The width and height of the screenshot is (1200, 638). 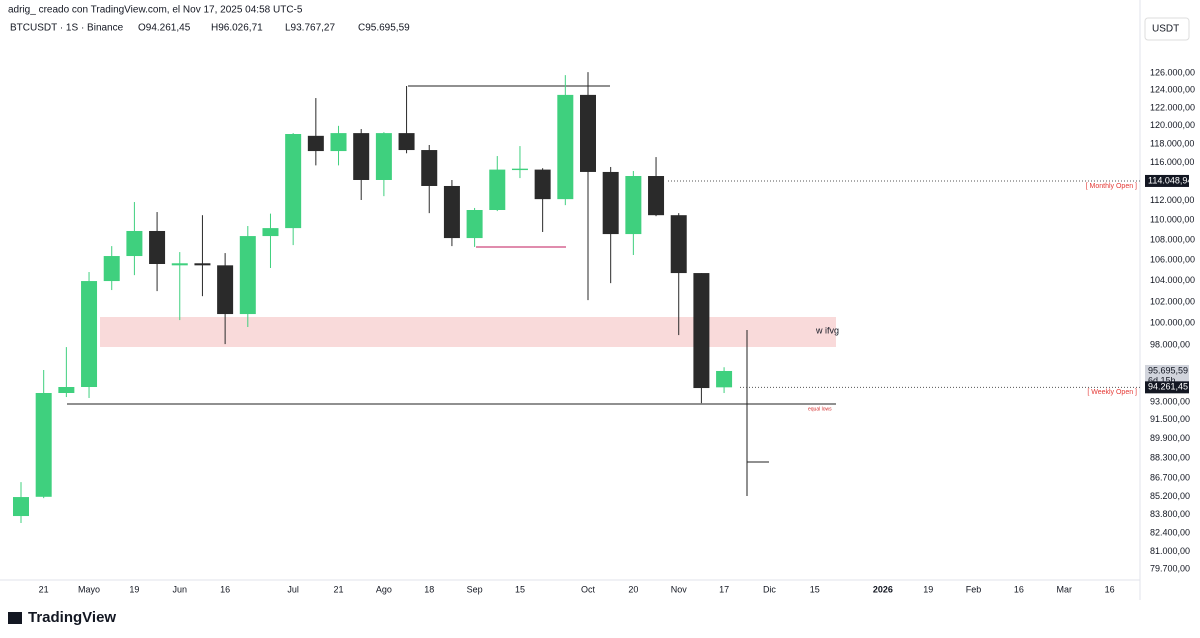 I want to click on y-tick-label: 126.000,00, so click(x=1172, y=72).